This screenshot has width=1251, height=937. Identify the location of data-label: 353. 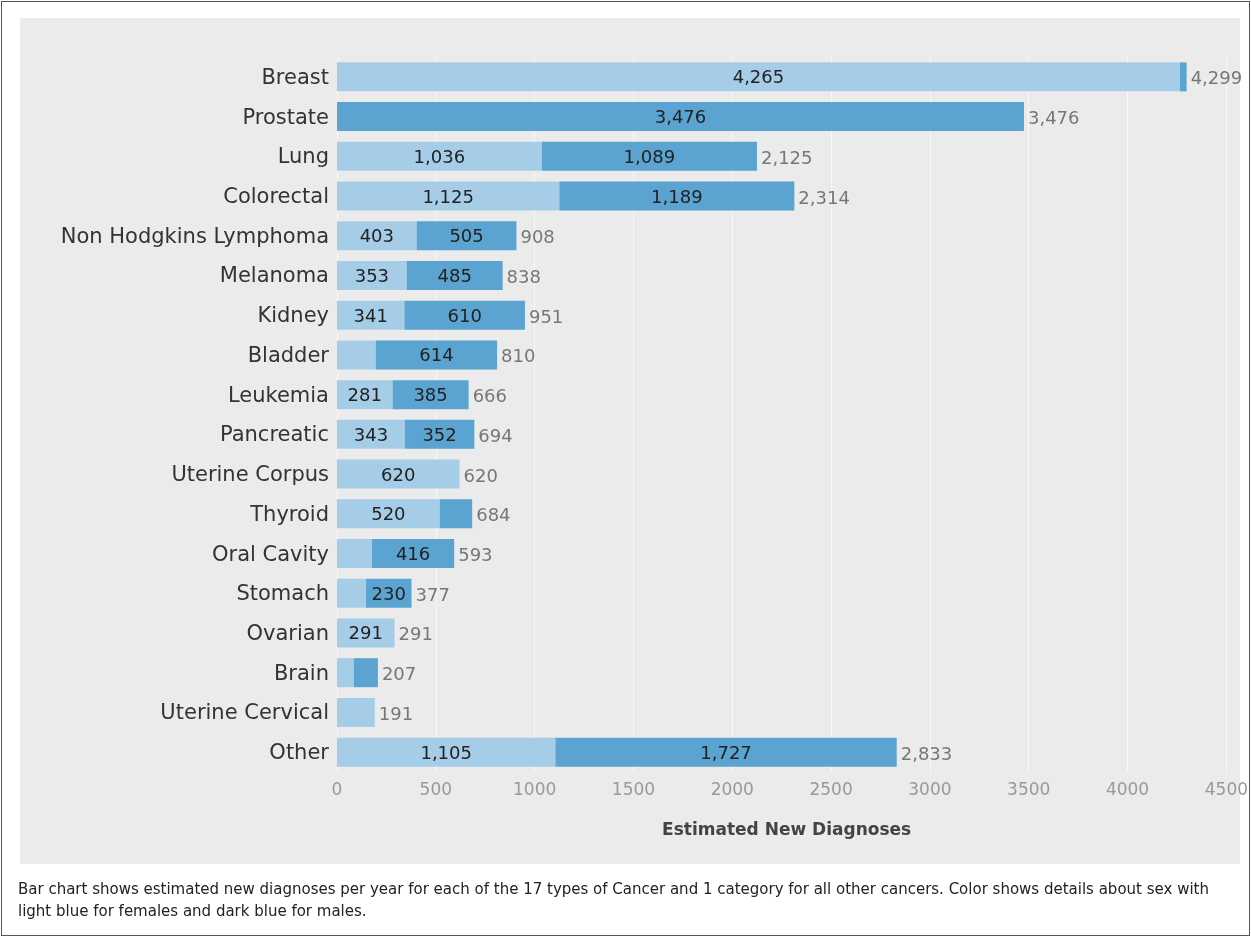
(372, 275).